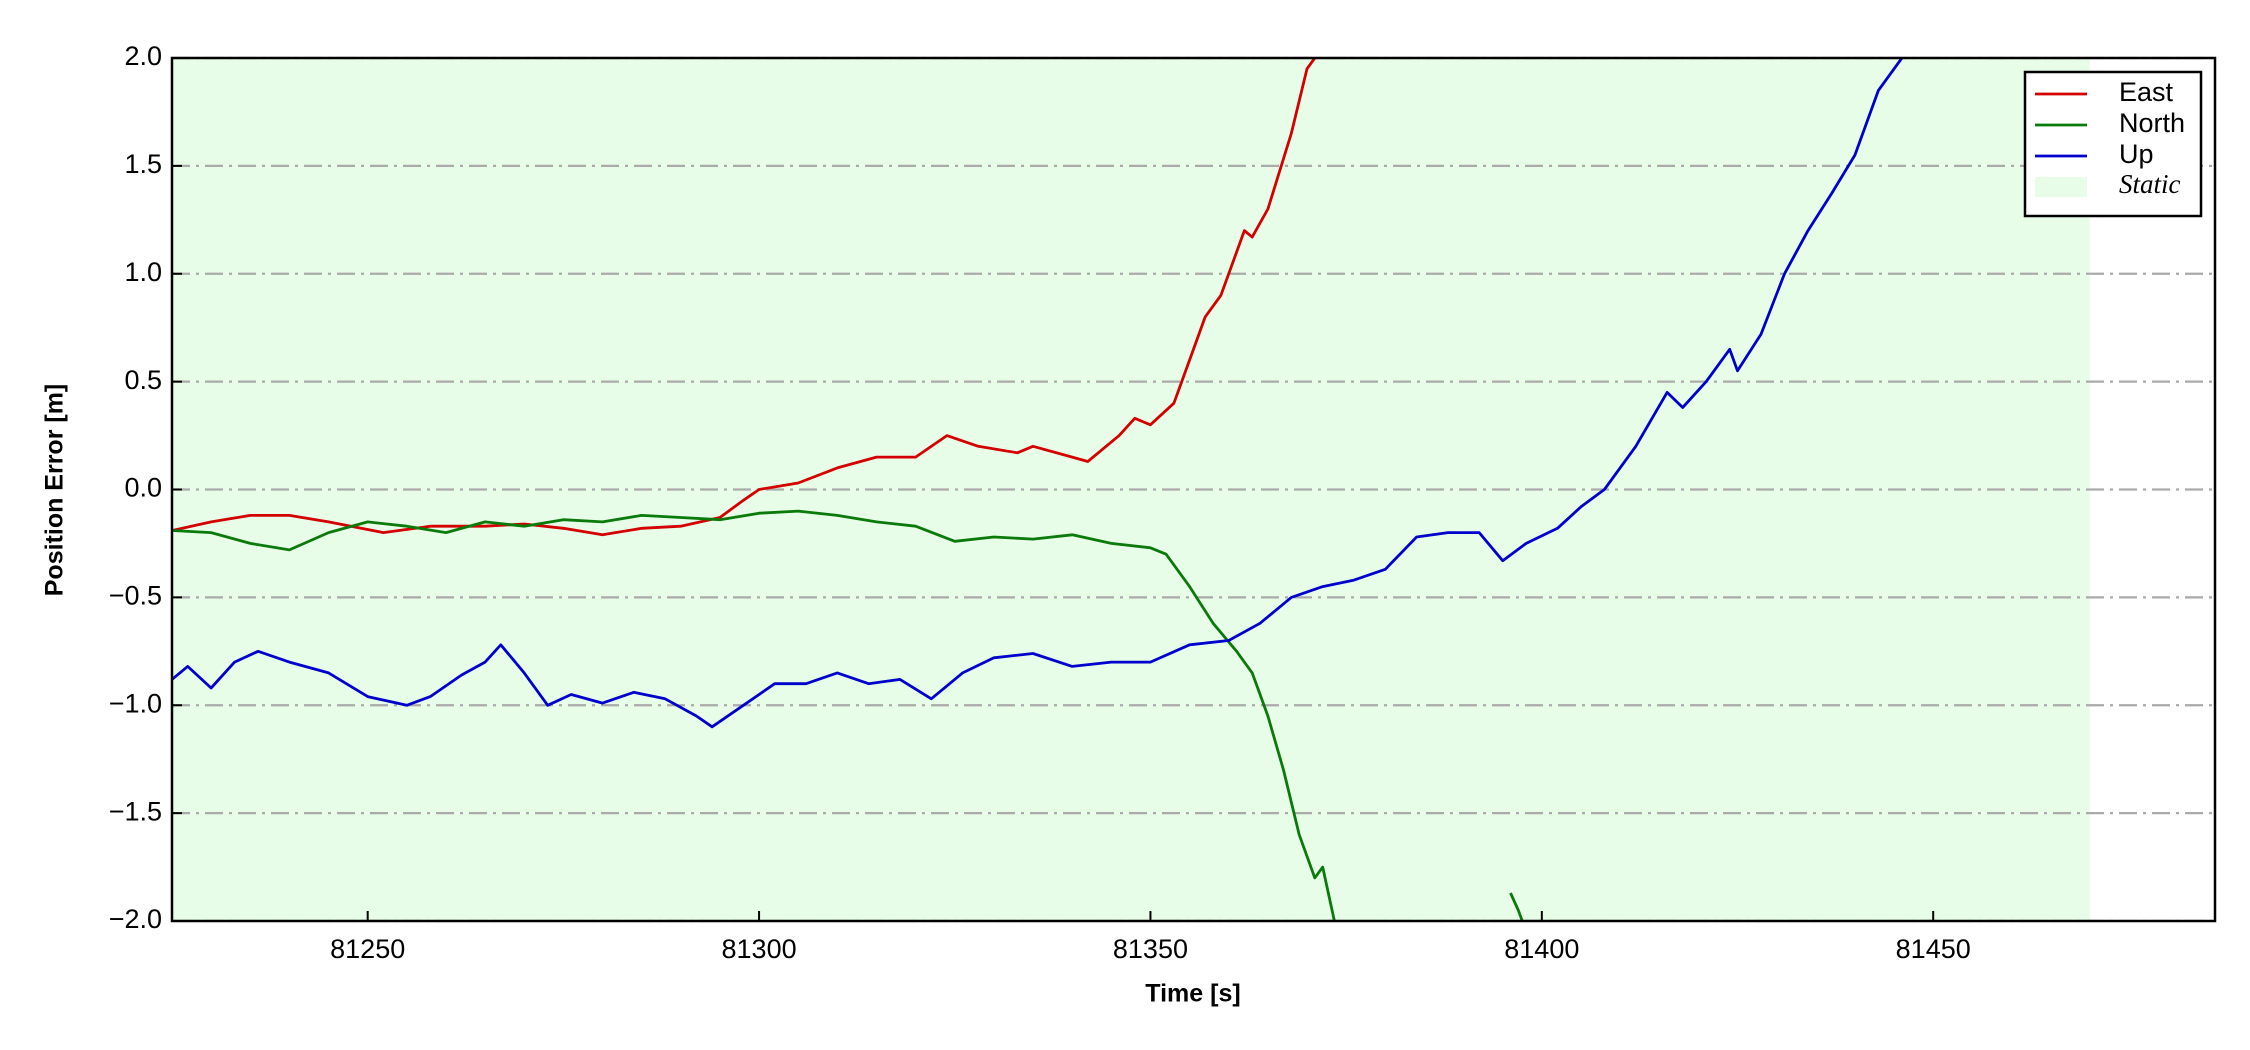 This screenshot has width=2250, height=1050. I want to click on legend-label: North, so click(2152, 123).